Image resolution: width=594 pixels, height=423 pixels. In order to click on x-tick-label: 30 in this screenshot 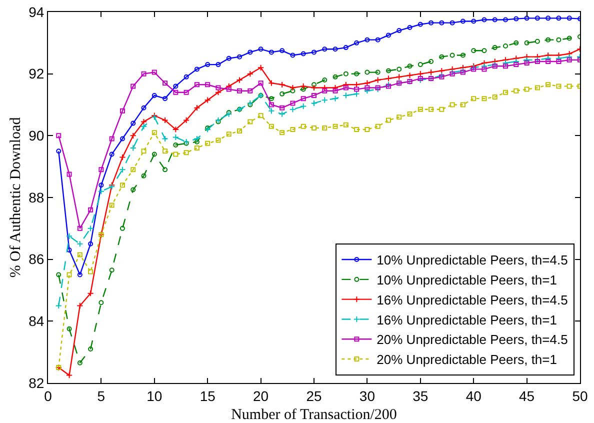, I will do `click(367, 396)`.